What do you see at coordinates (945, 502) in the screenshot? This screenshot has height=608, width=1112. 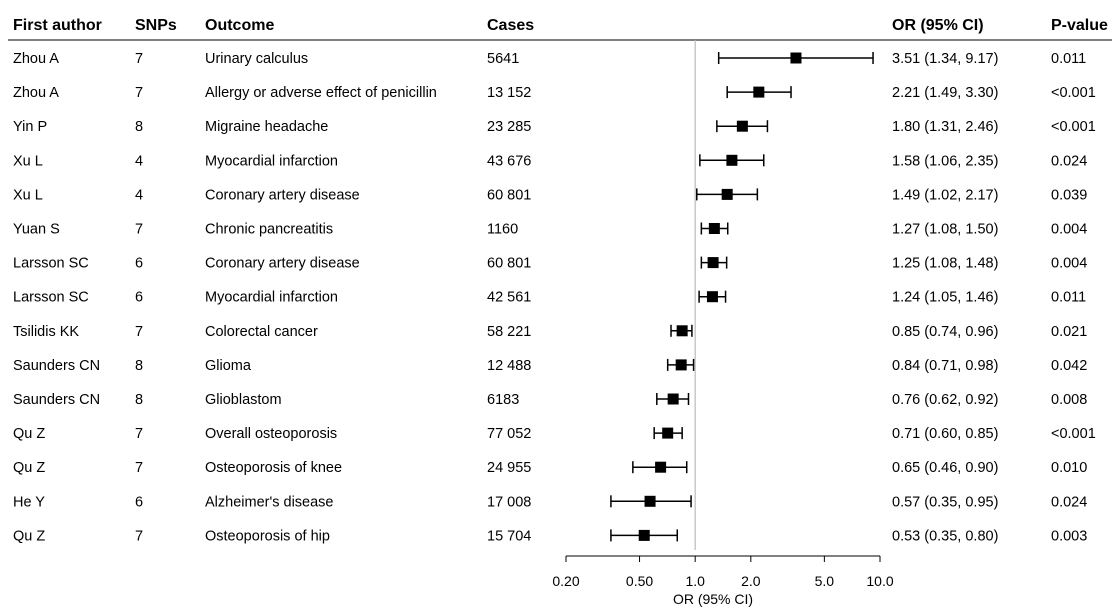 I see `cell-or-ci: 0.57 (0.35, 0.95)` at bounding box center [945, 502].